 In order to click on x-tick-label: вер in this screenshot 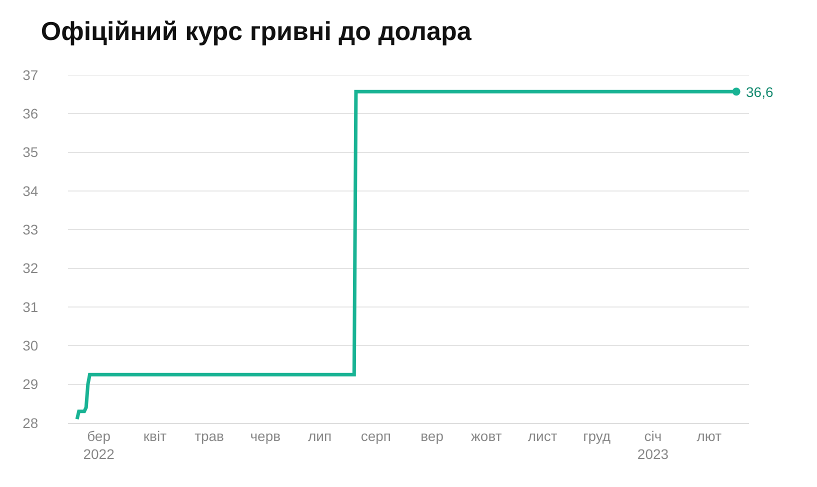, I will do `click(432, 436)`.